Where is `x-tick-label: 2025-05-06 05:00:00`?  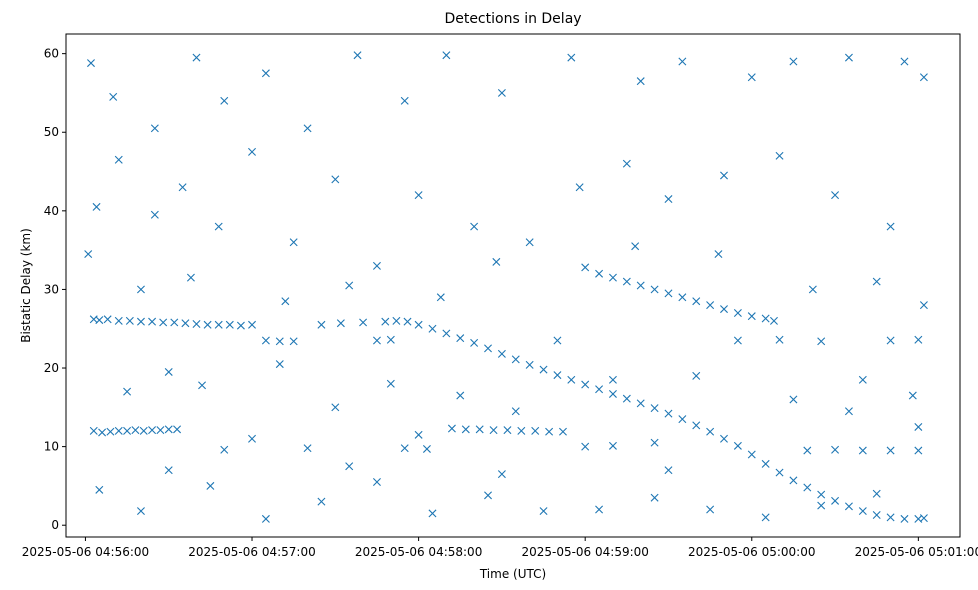
x-tick-label: 2025-05-06 05:00:00 is located at coordinates (751, 552).